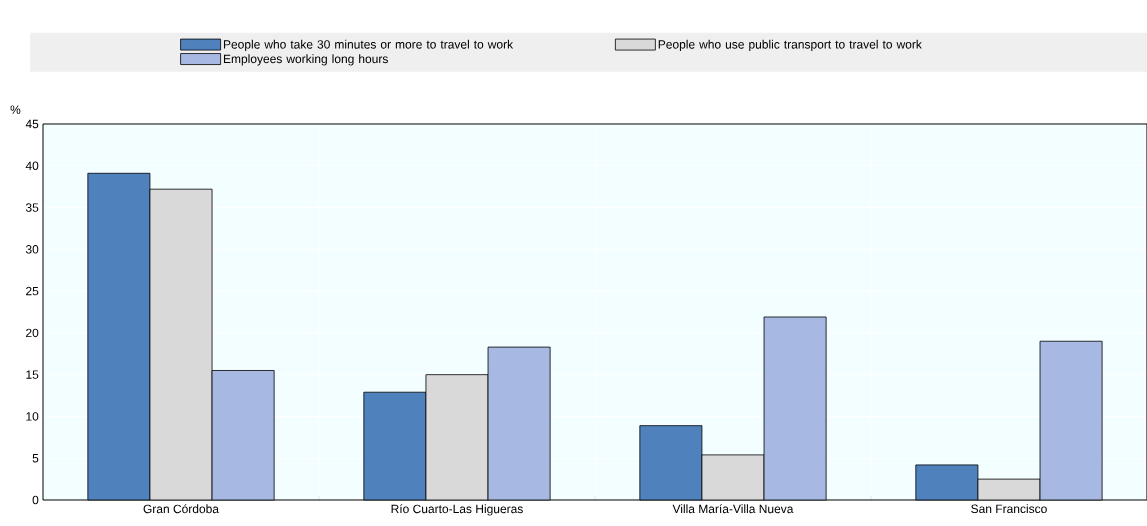  What do you see at coordinates (181, 509) in the screenshot?
I see `x-tick-label: Gran Córdoba` at bounding box center [181, 509].